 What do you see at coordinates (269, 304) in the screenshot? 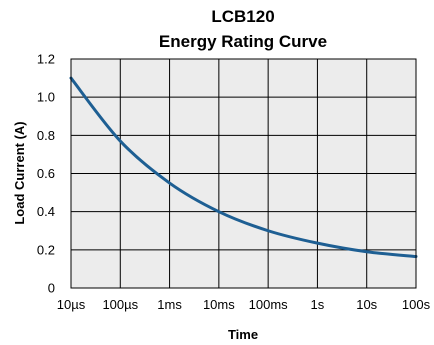
I see `x-tick-label: 100ms` at bounding box center [269, 304].